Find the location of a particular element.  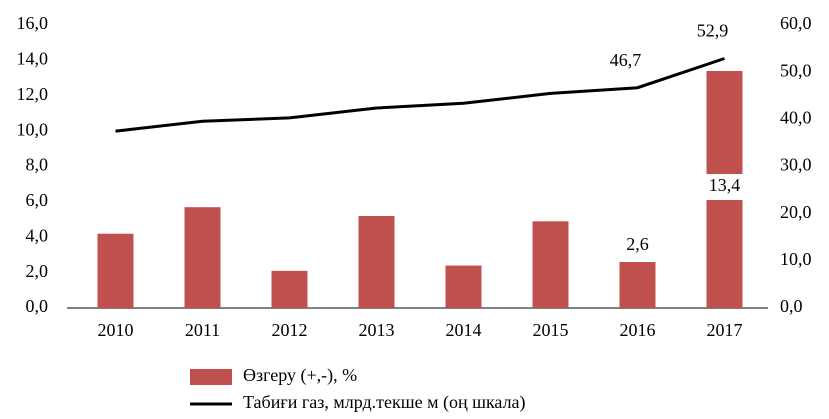

y2-tick-label: 40,0 is located at coordinates (796, 117).